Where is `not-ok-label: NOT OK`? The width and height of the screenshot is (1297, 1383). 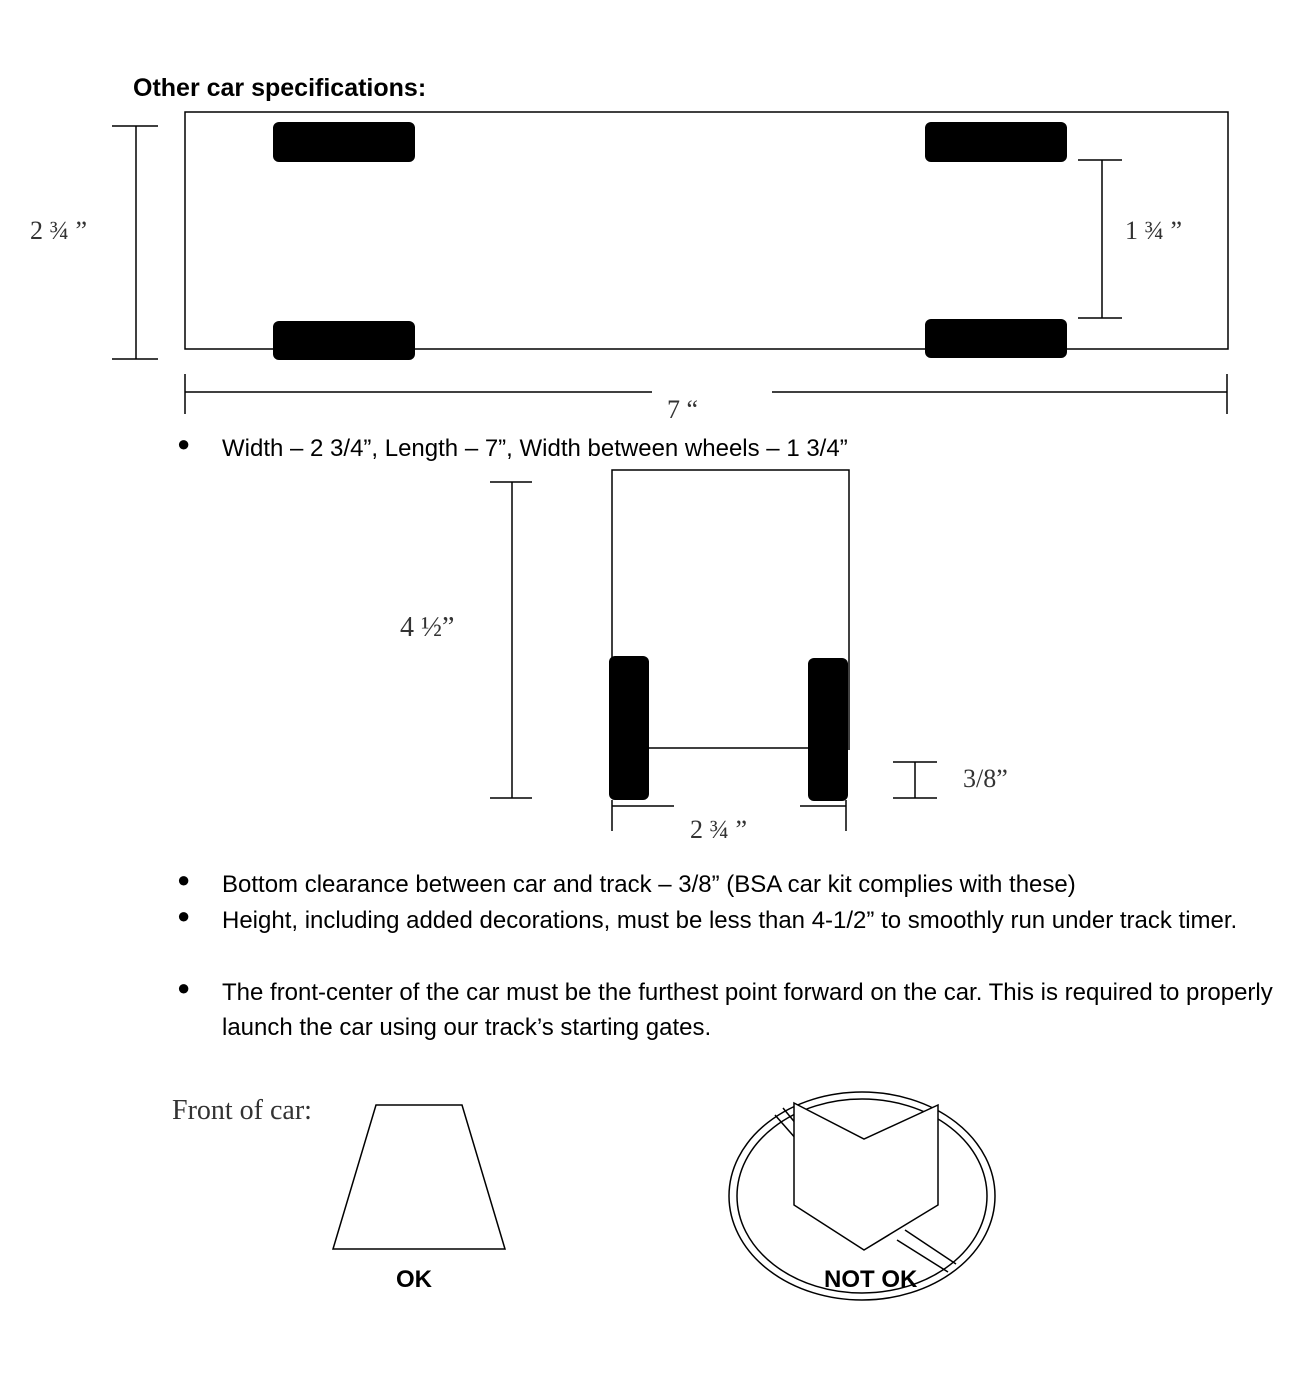
not-ok-label: NOT OK is located at coordinates (871, 1279).